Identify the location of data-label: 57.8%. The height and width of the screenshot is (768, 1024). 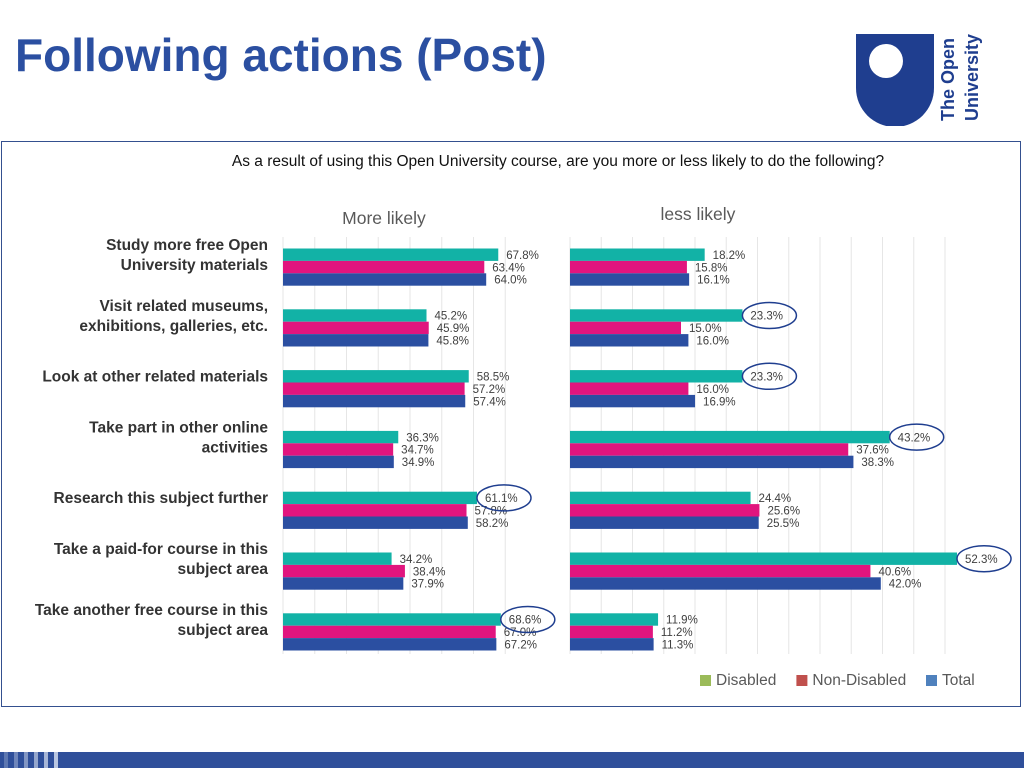
(491, 512).